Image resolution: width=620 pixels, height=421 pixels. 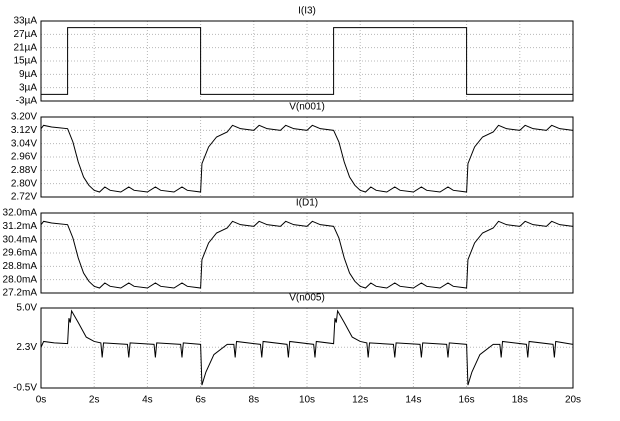 I want to click on y-tick-label: 28.0mA, so click(x=20, y=279).